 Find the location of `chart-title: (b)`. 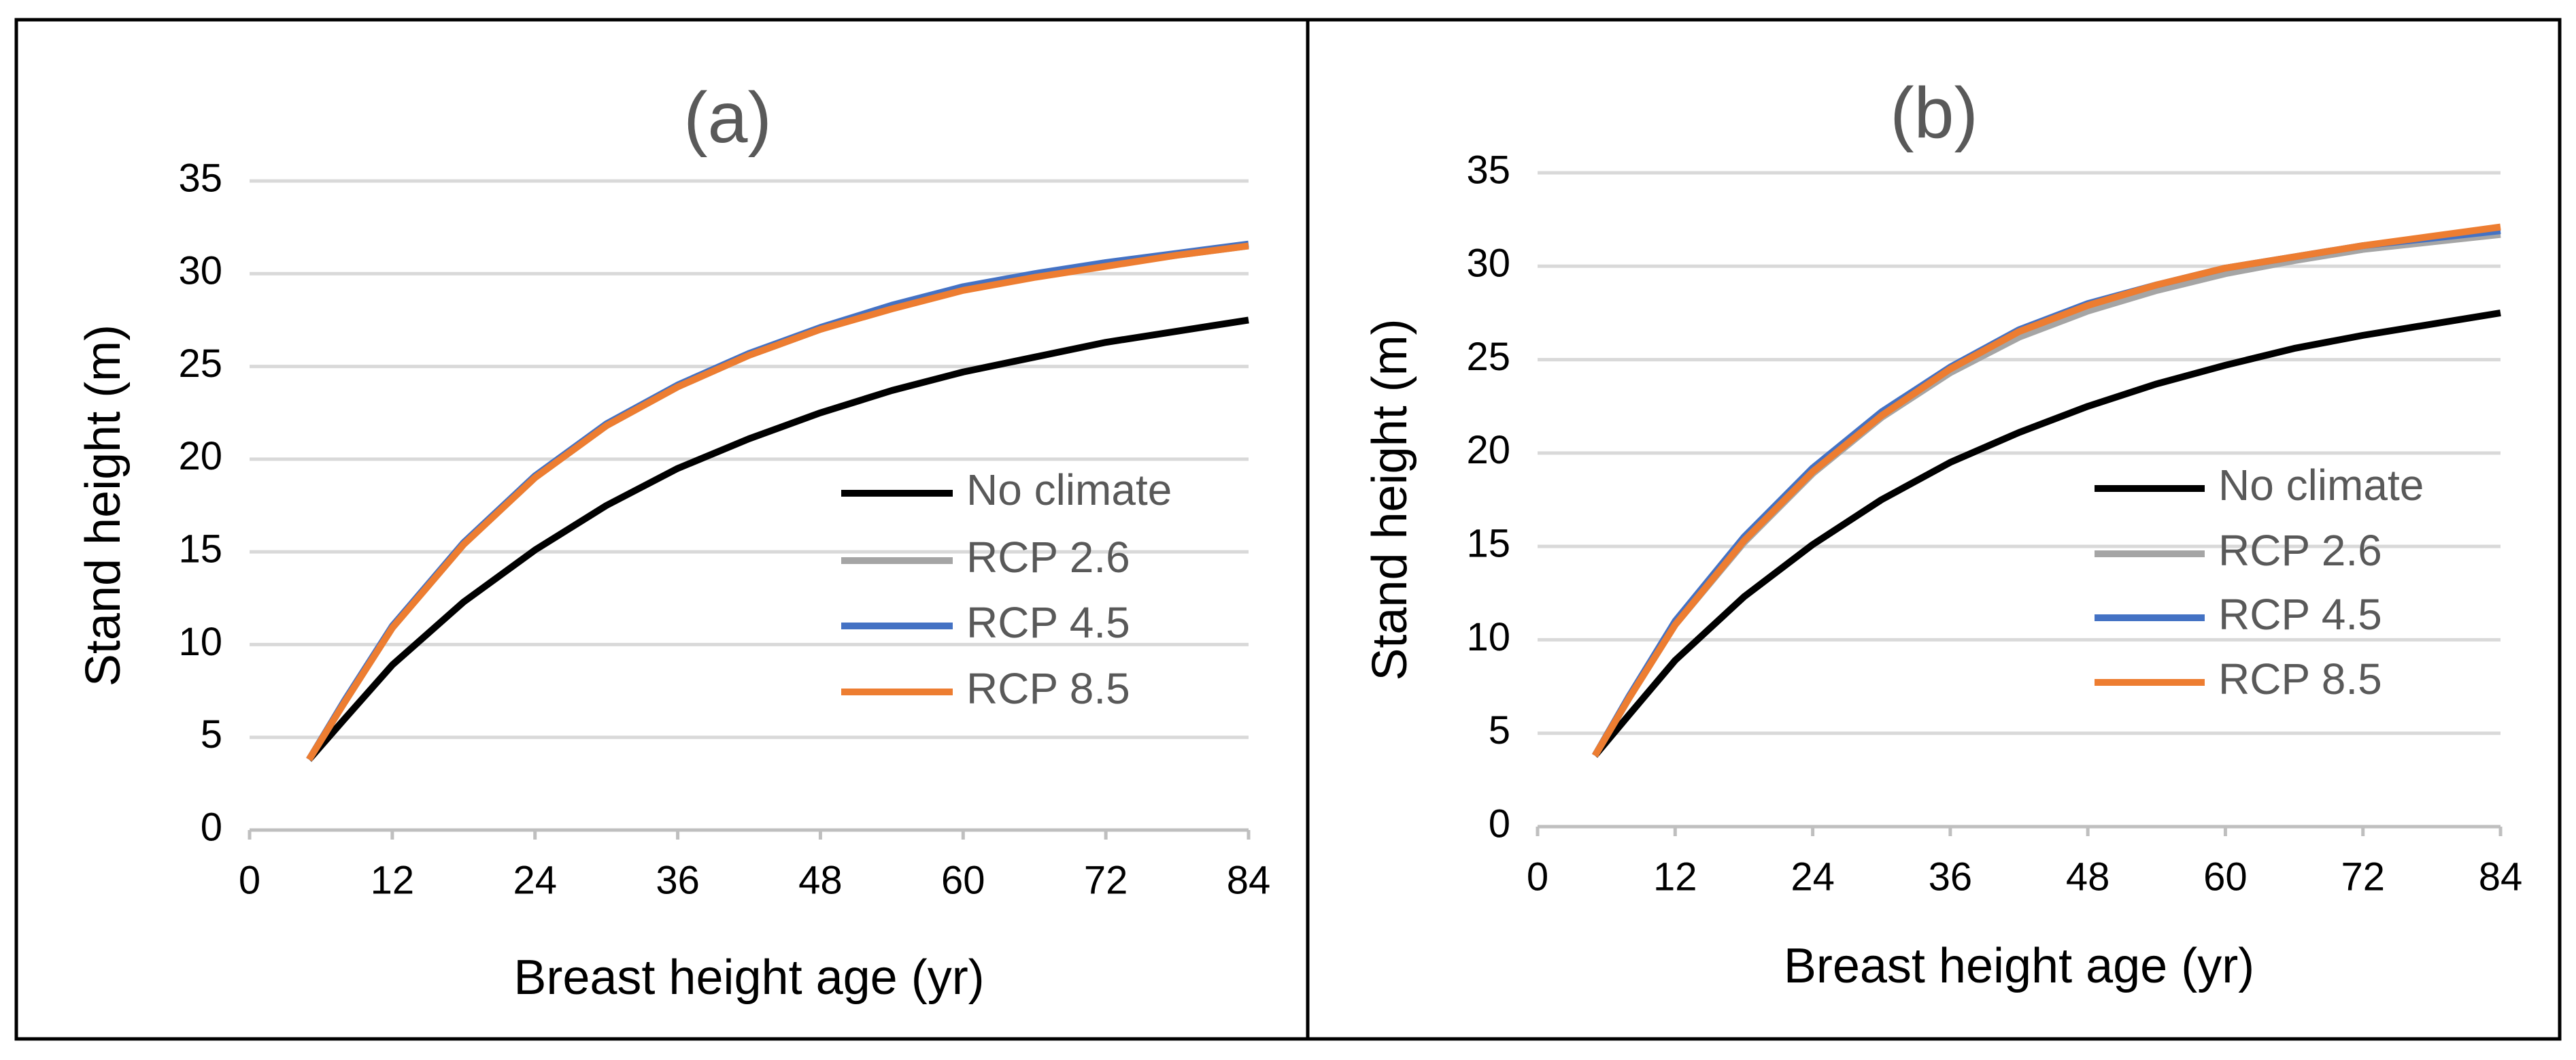

chart-title: (b) is located at coordinates (1934, 113).